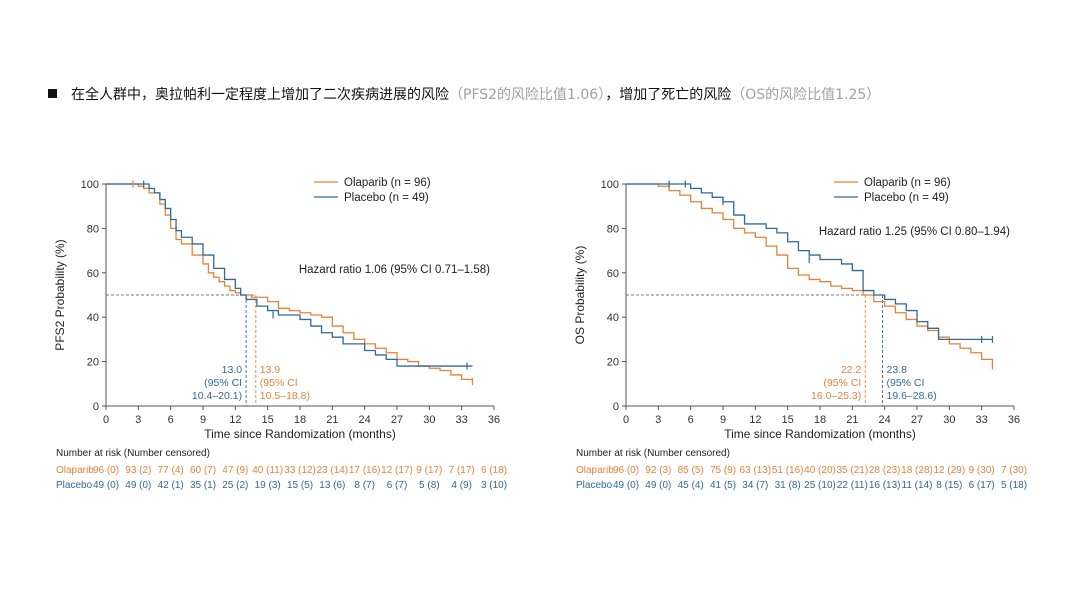  What do you see at coordinates (917, 485) in the screenshot?
I see `risk-value-placebo: 11 (14)` at bounding box center [917, 485].